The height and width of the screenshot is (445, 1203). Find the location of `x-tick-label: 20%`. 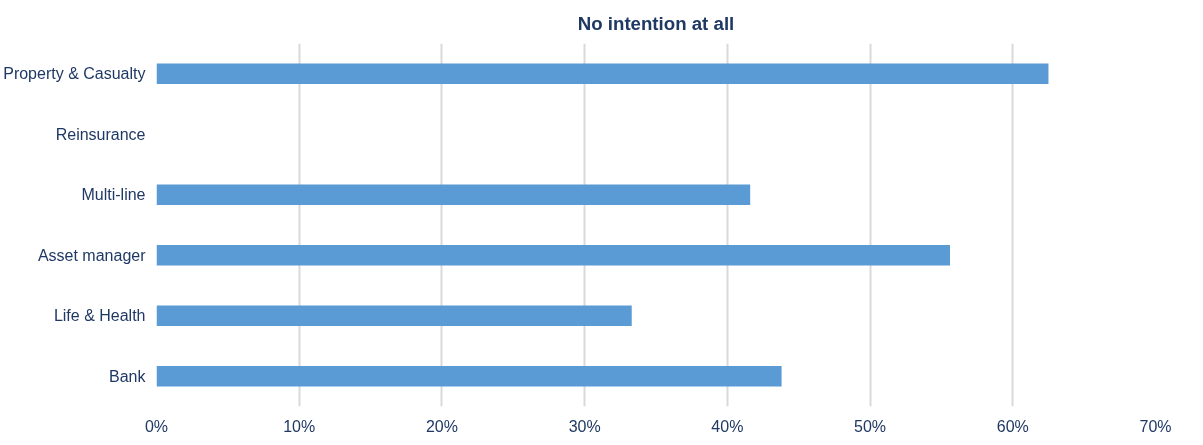

x-tick-label: 20% is located at coordinates (441, 426).